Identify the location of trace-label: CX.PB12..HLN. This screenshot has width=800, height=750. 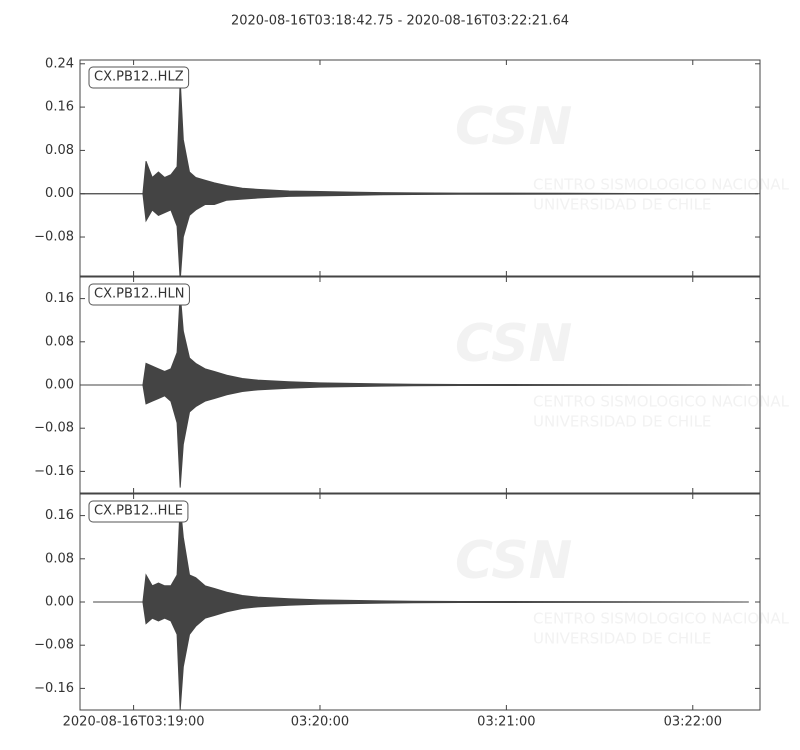
(139, 294).